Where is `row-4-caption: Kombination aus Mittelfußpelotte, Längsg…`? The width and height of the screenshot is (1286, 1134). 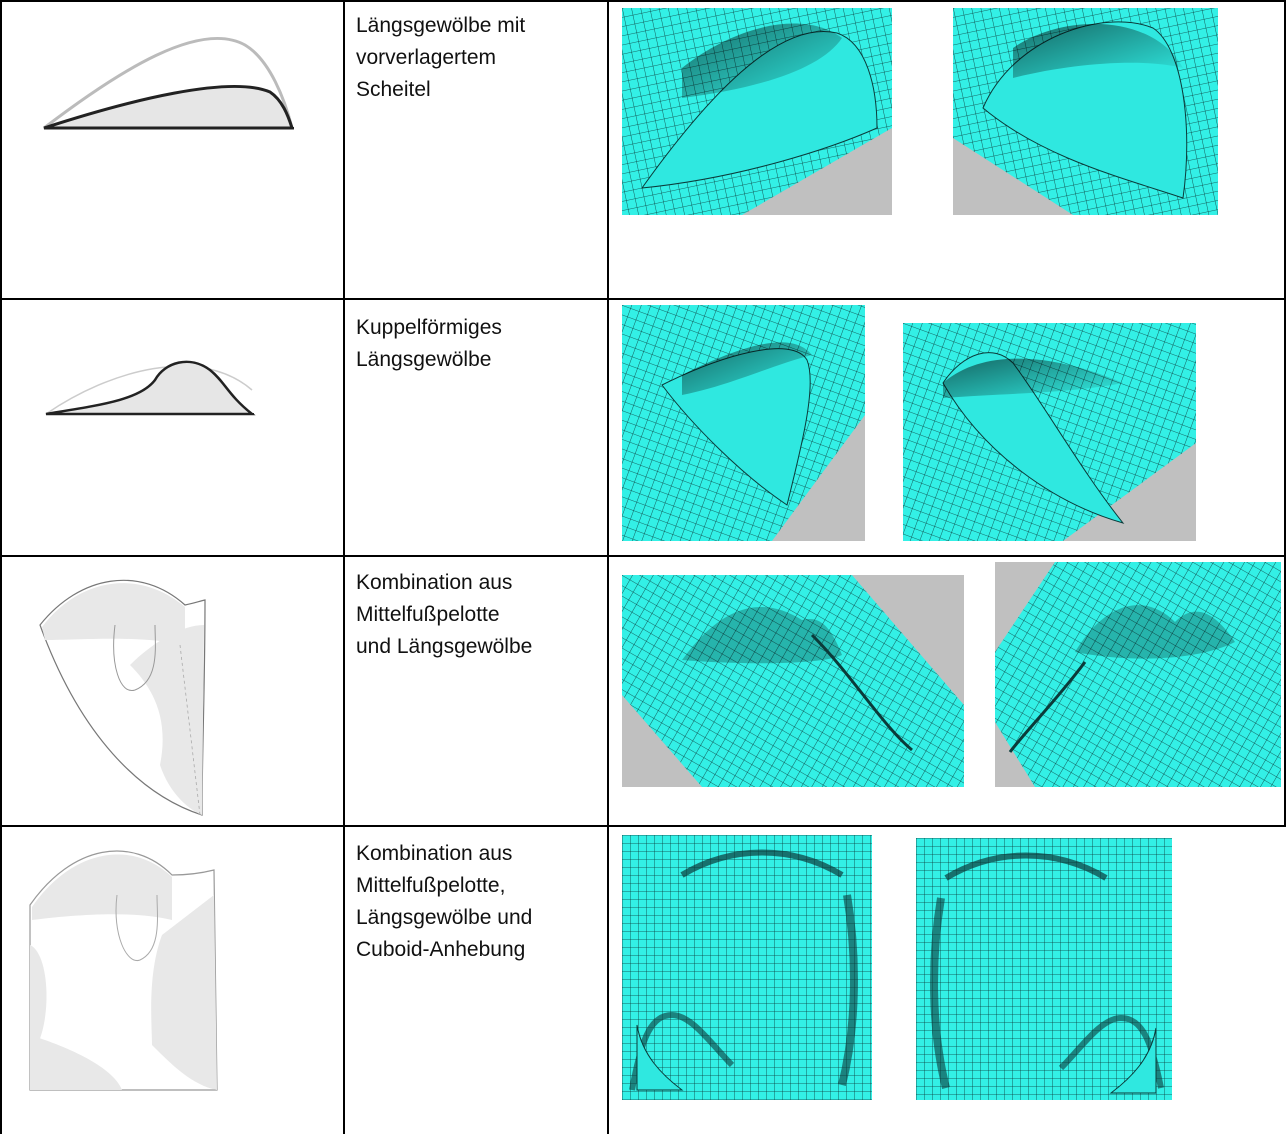 row-4-caption: Kombination aus Mittelfußpelotte, Längsg… is located at coordinates (476, 902).